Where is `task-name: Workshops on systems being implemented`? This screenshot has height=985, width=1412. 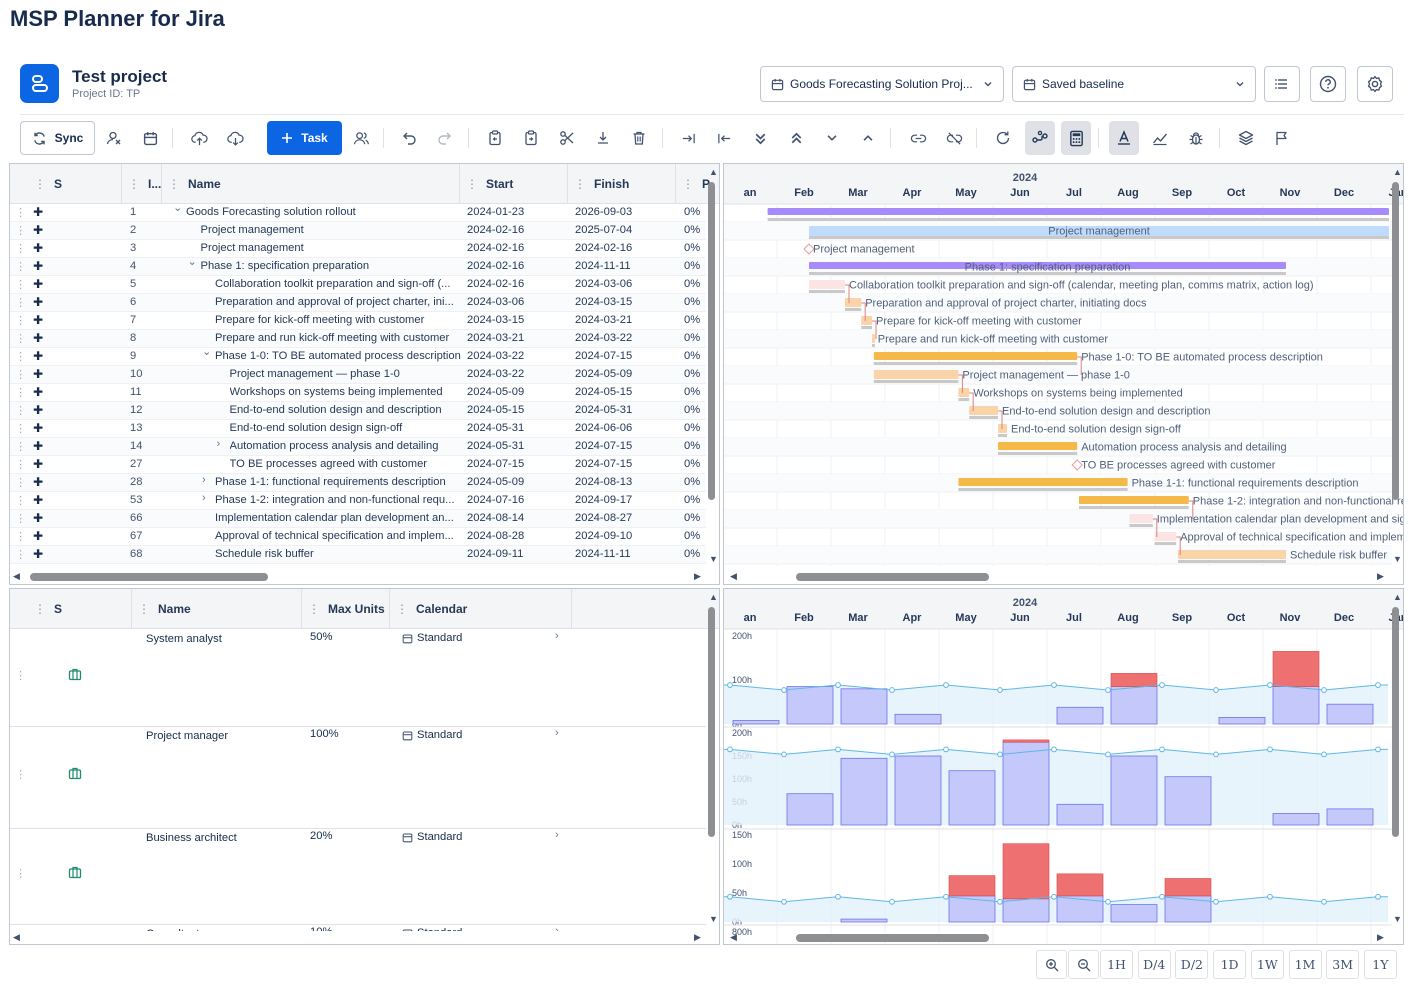 task-name: Workshops on systems being implemented is located at coordinates (336, 392).